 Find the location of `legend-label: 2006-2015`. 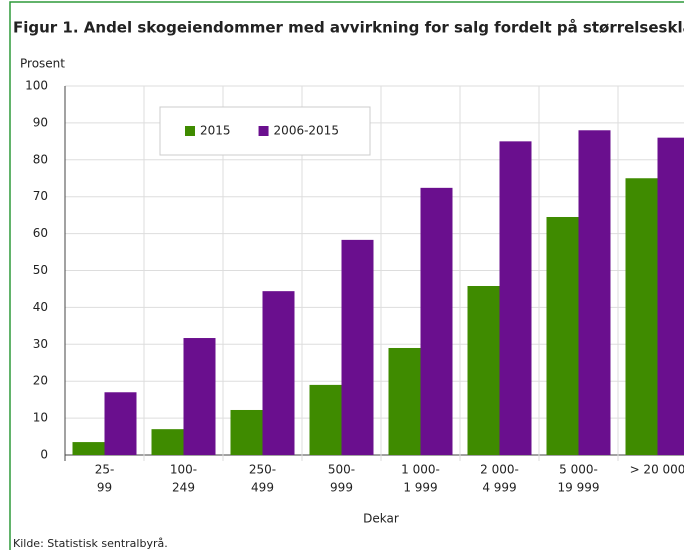

legend-label: 2006-2015 is located at coordinates (306, 131).